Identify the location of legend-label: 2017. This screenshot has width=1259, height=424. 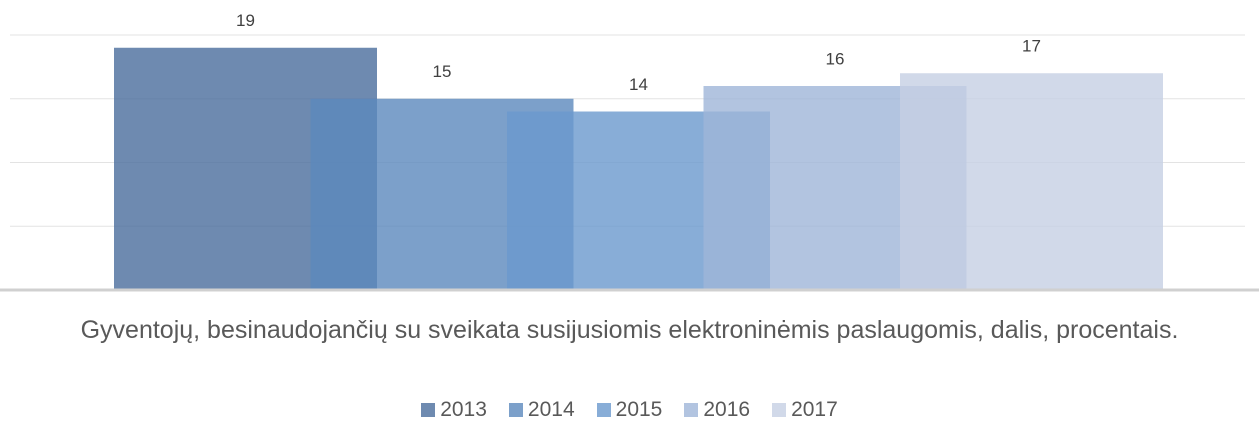
(814, 409).